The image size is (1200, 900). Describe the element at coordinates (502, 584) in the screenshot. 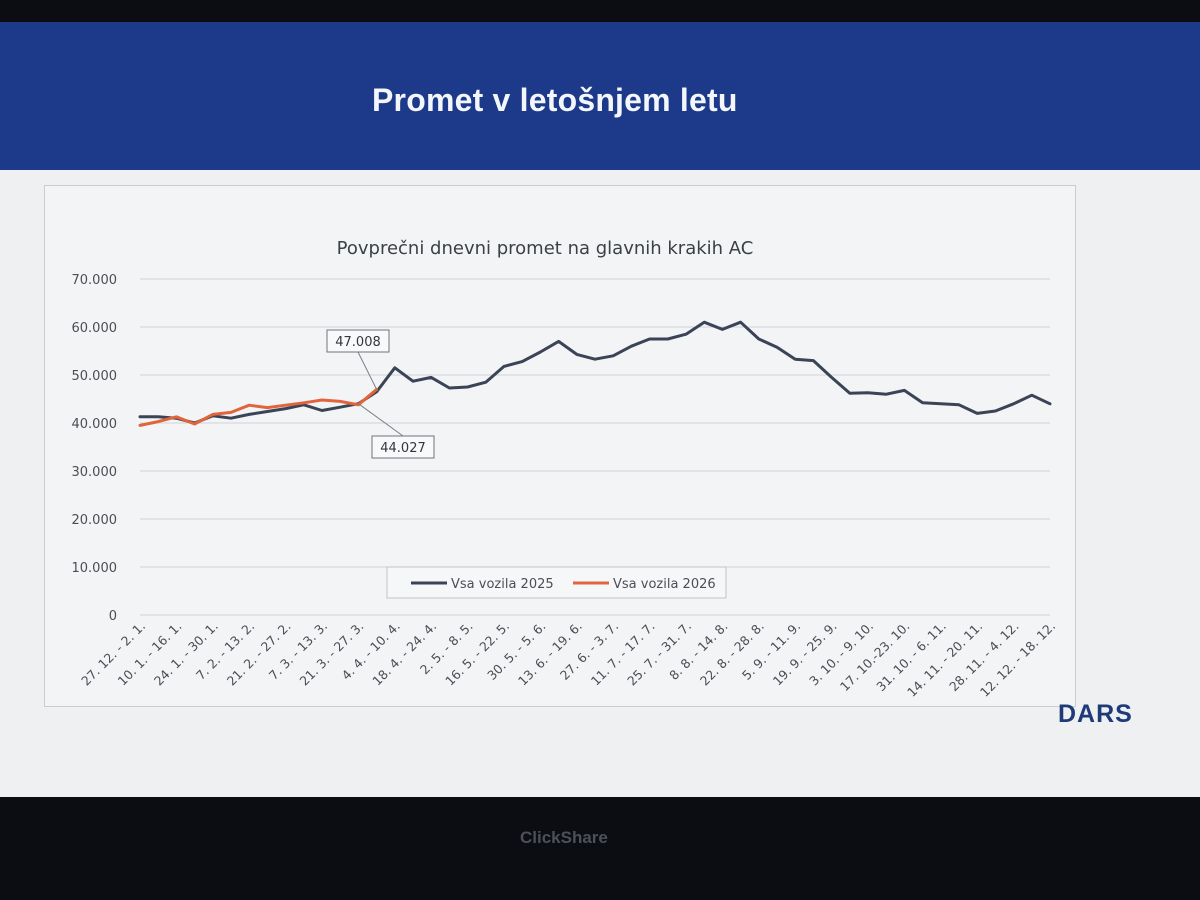

I see `legend-label: Vsa vozila 2025` at that location.